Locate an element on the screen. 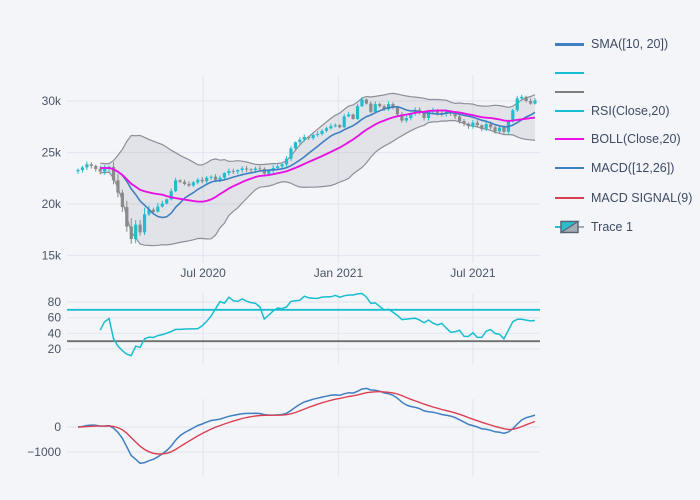  tick-label: 15k is located at coordinates (52, 256).